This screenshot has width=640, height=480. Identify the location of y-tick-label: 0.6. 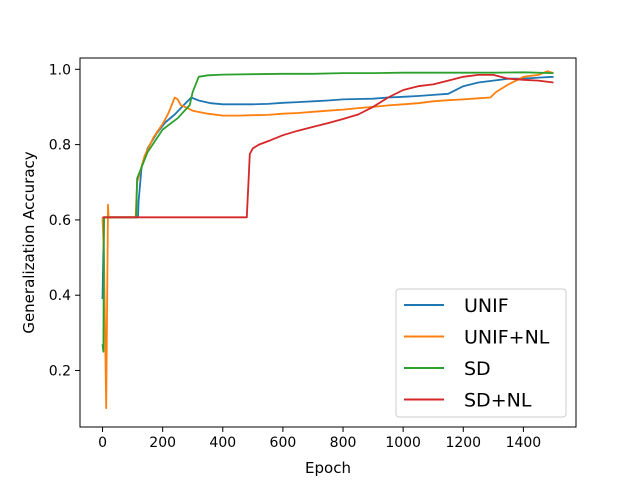
(60, 221).